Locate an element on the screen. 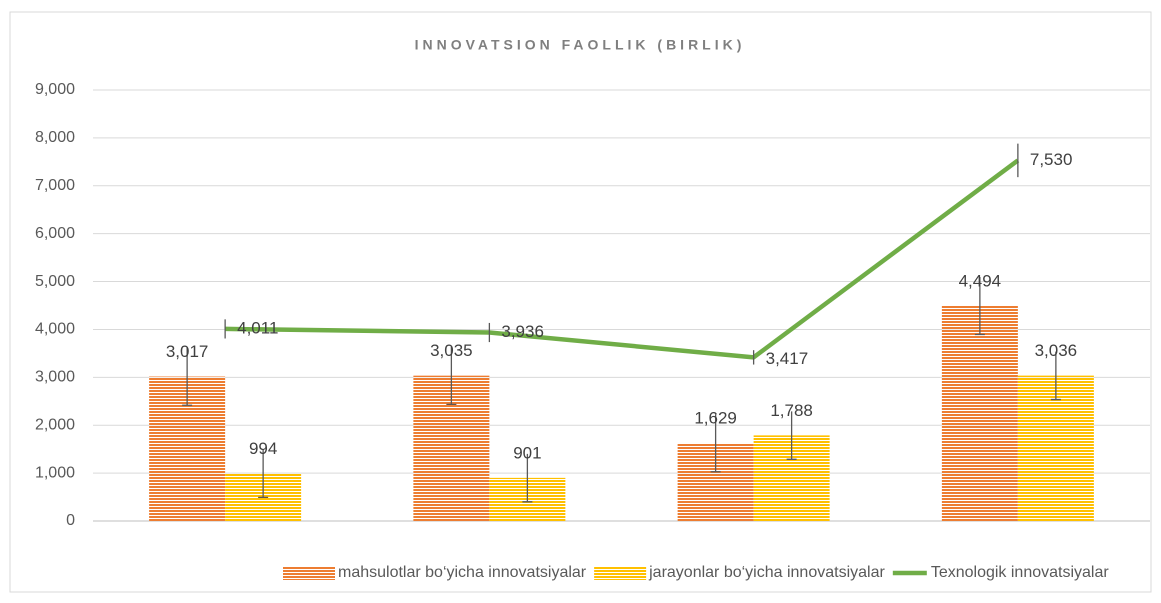 The image size is (1161, 603). data-label: 3,936 is located at coordinates (522, 331).